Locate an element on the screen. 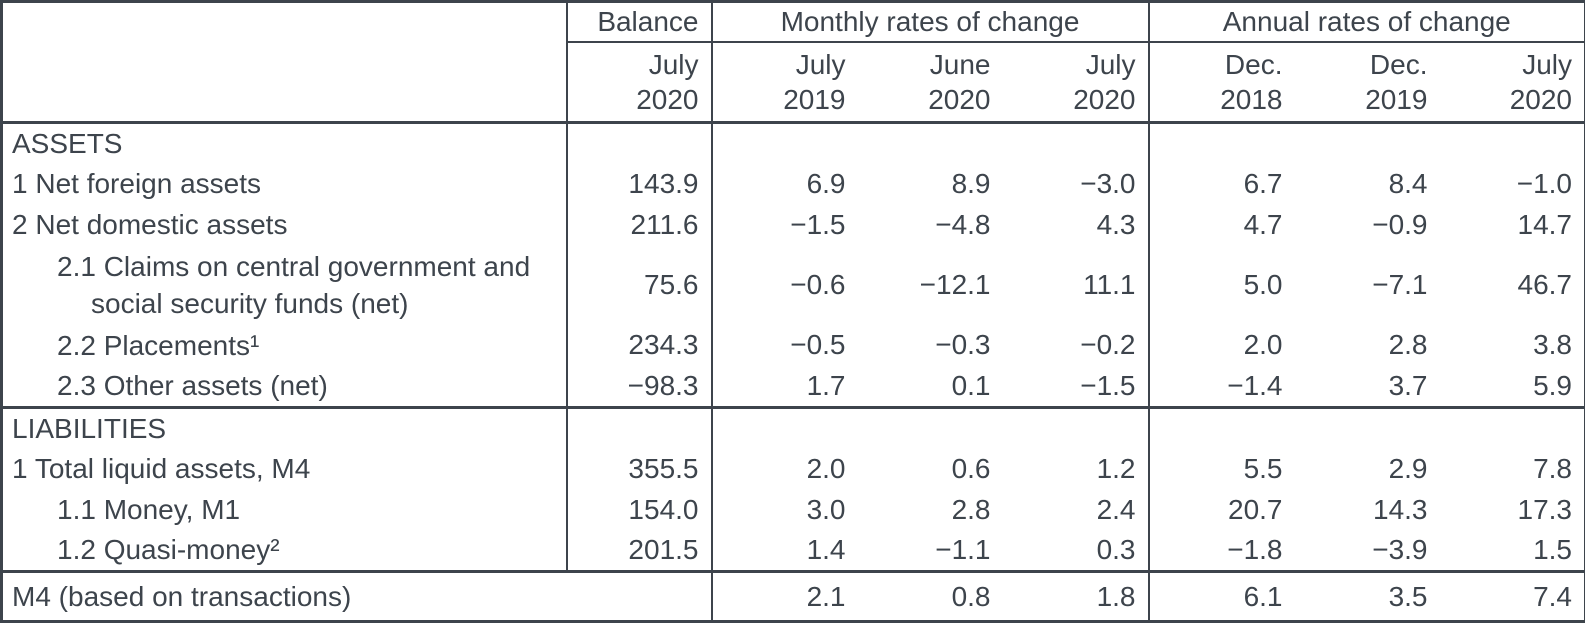  value-cell: 211.6 is located at coordinates (638, 224).